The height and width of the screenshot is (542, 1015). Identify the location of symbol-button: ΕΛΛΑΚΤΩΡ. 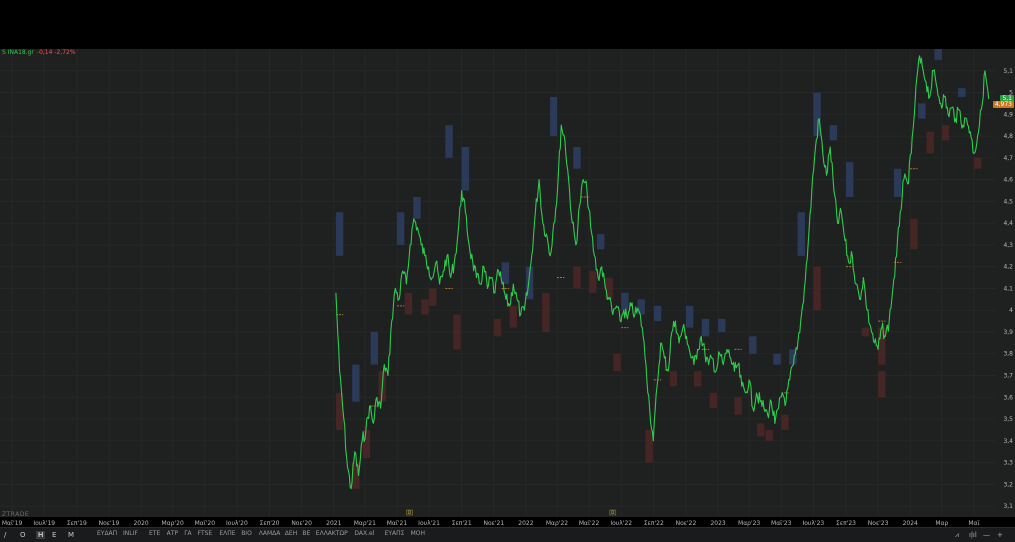
(331, 533).